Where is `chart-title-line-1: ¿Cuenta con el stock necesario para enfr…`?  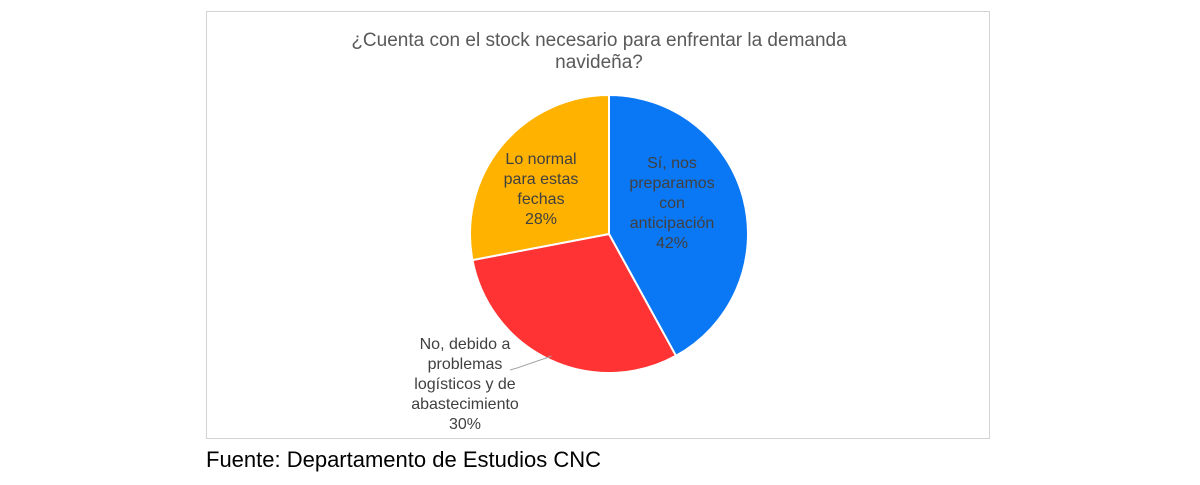 chart-title-line-1: ¿Cuenta con el stock necesario para enfr… is located at coordinates (599, 40).